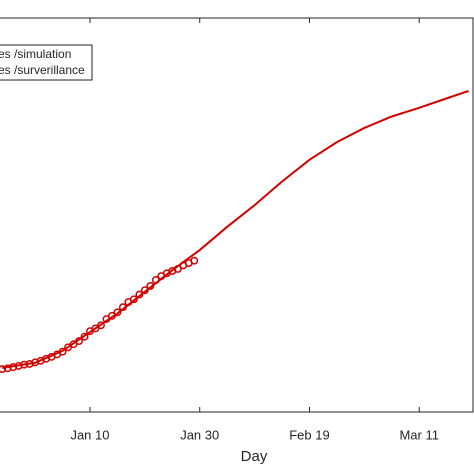  What do you see at coordinates (309, 434) in the screenshot?
I see `x-tick-label: Feb 19` at bounding box center [309, 434].